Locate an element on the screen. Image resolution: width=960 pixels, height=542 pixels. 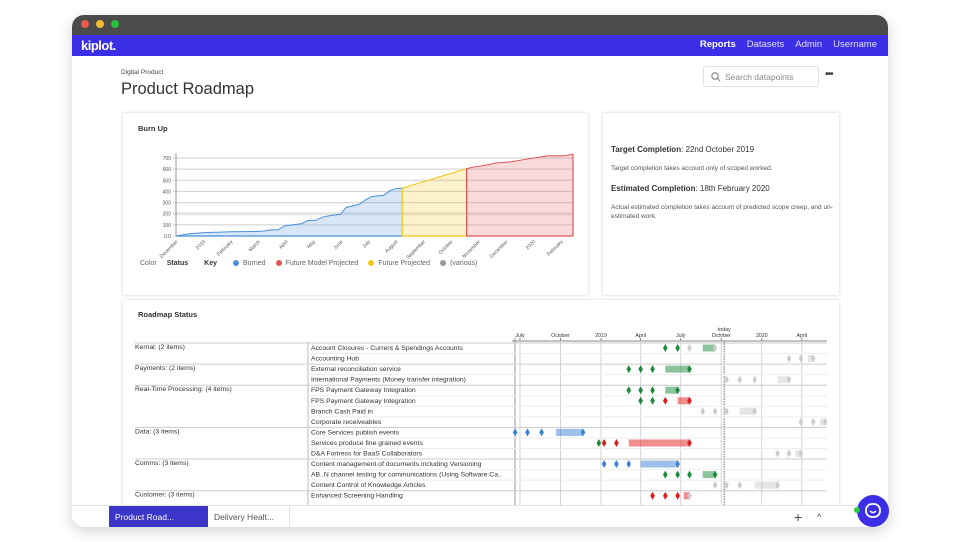
chat-button is located at coordinates (873, 511).